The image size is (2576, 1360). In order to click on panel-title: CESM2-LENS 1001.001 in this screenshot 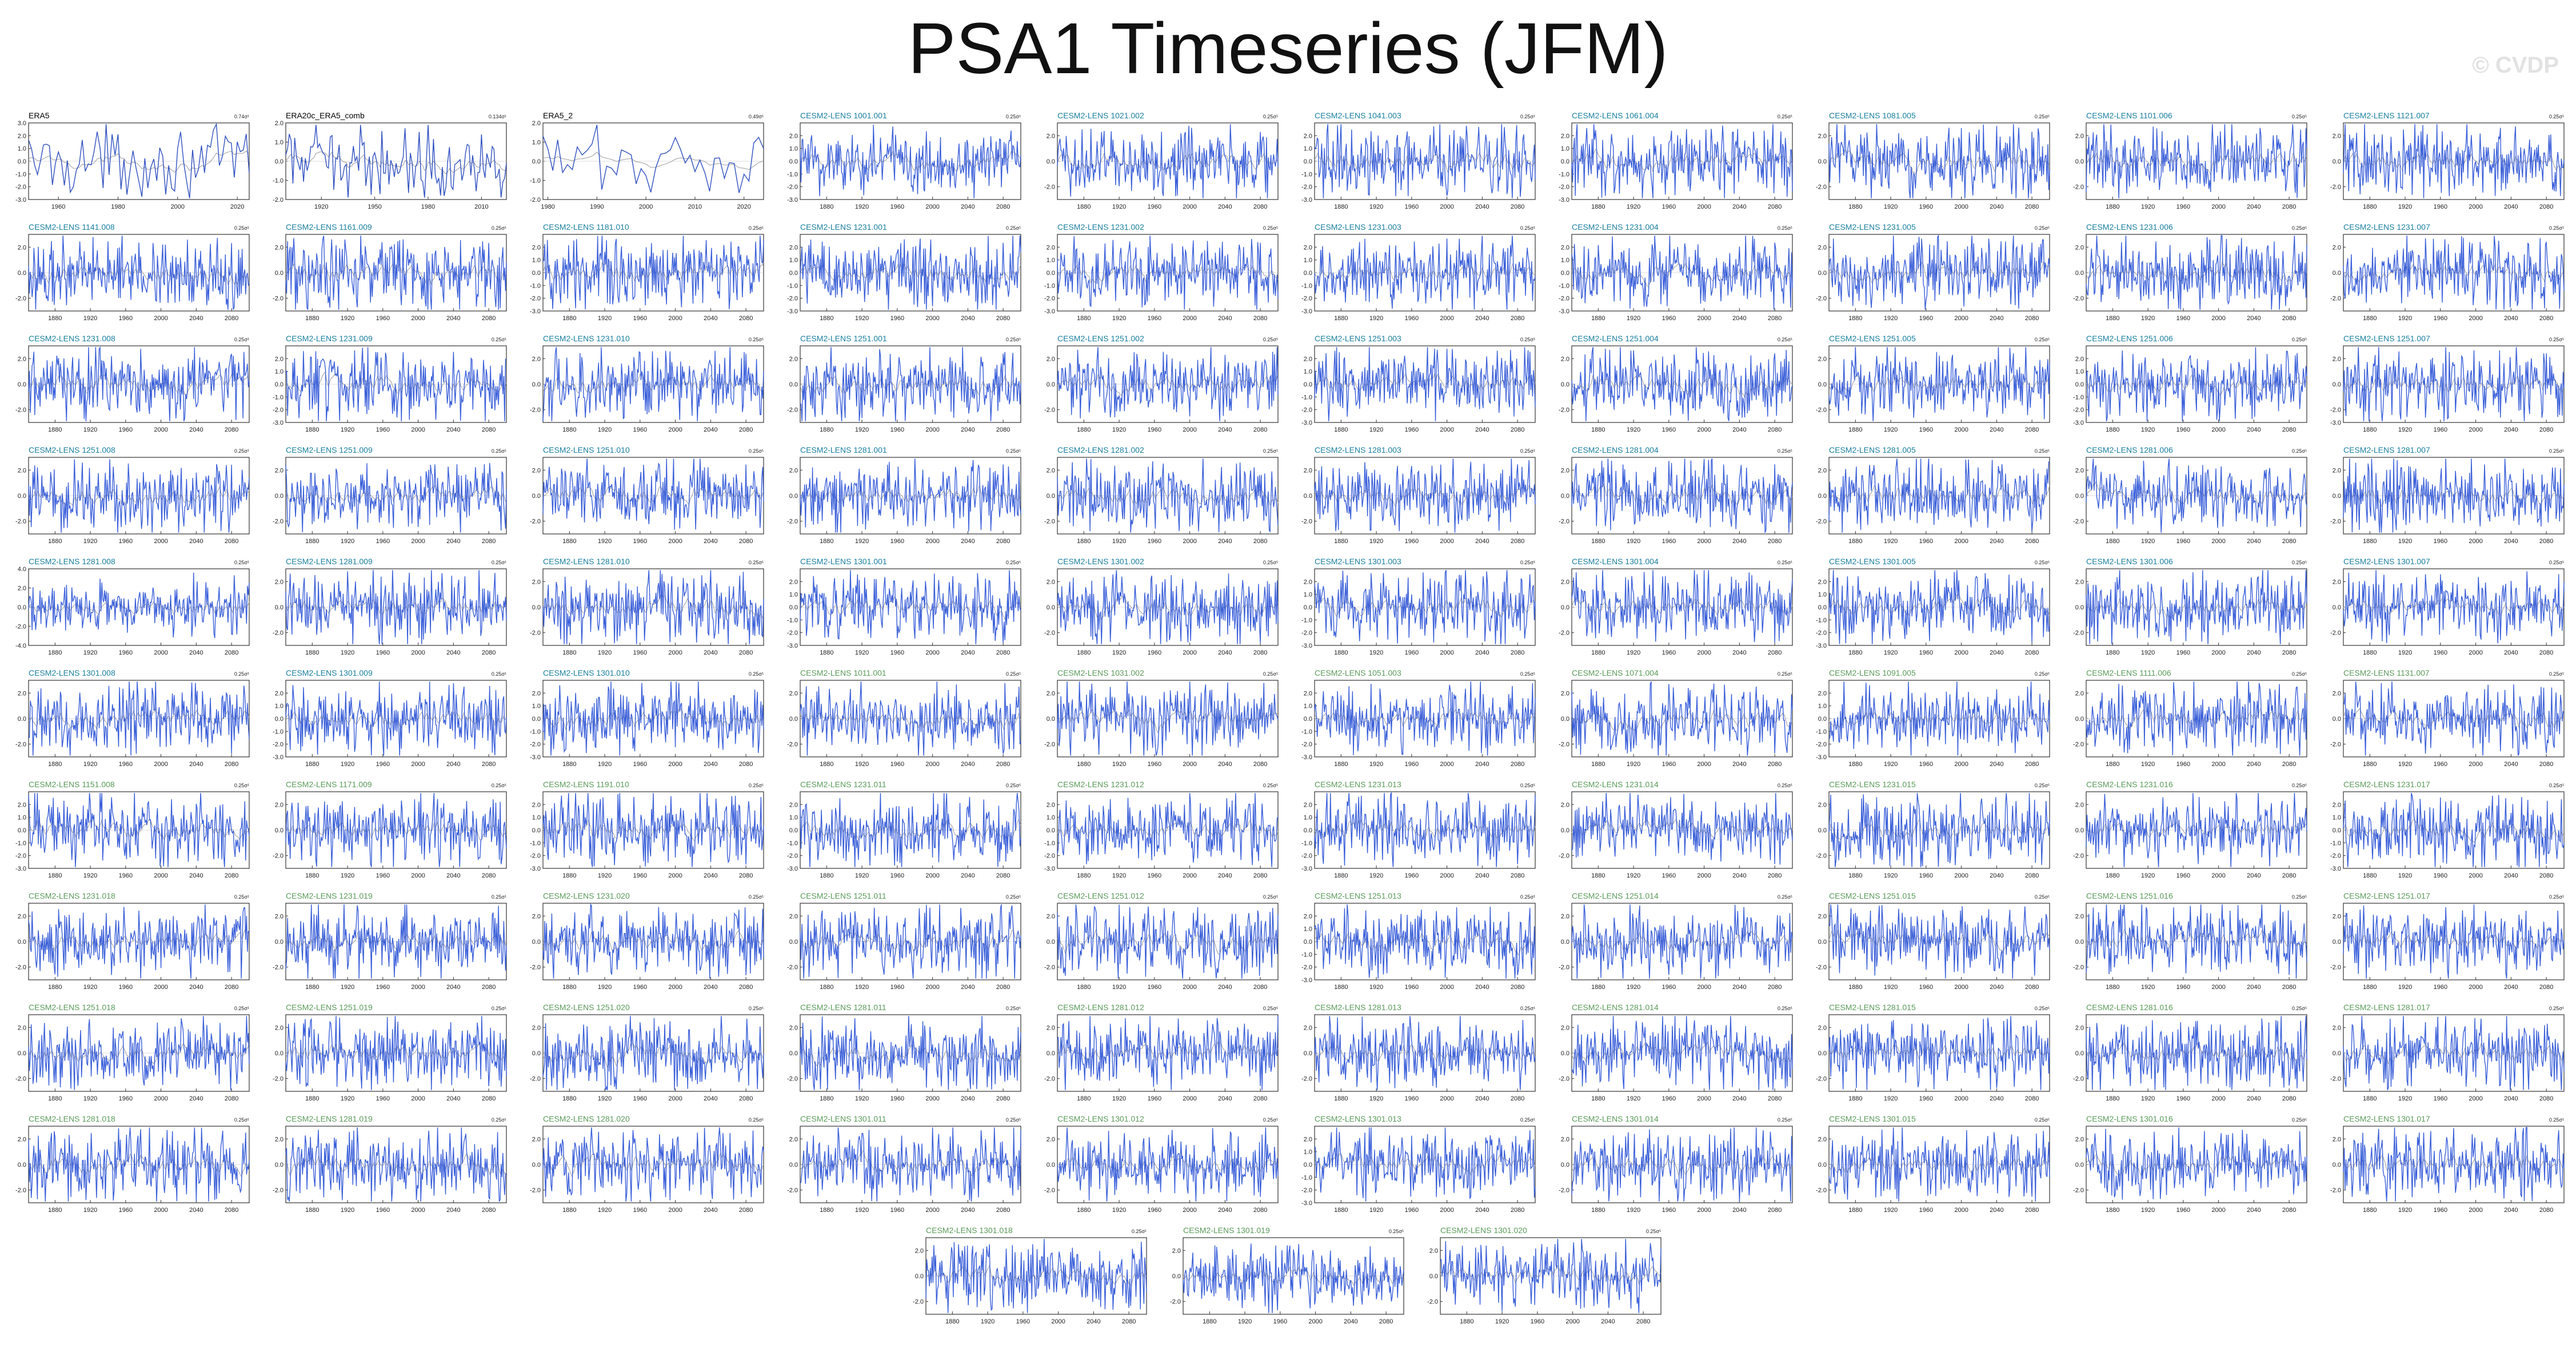, I will do `click(843, 115)`.